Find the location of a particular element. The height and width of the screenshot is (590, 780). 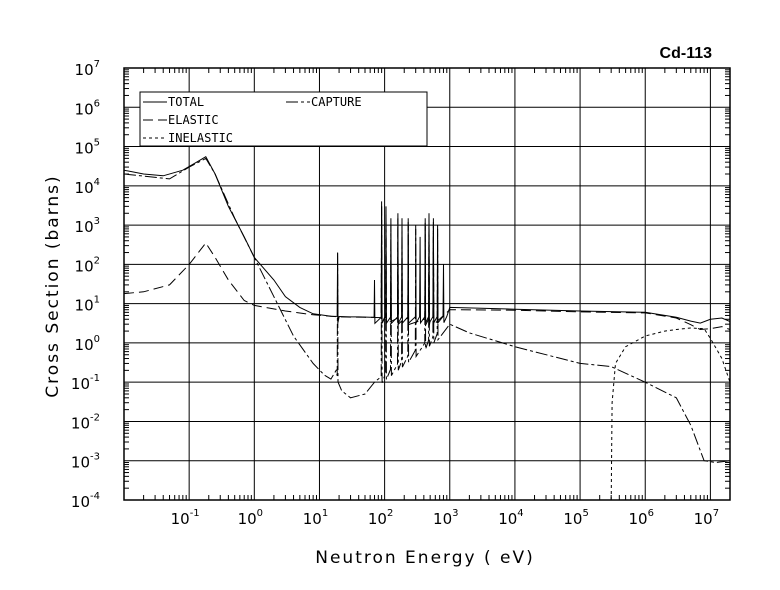

x-tick-label: 10³ is located at coordinates (445, 518).